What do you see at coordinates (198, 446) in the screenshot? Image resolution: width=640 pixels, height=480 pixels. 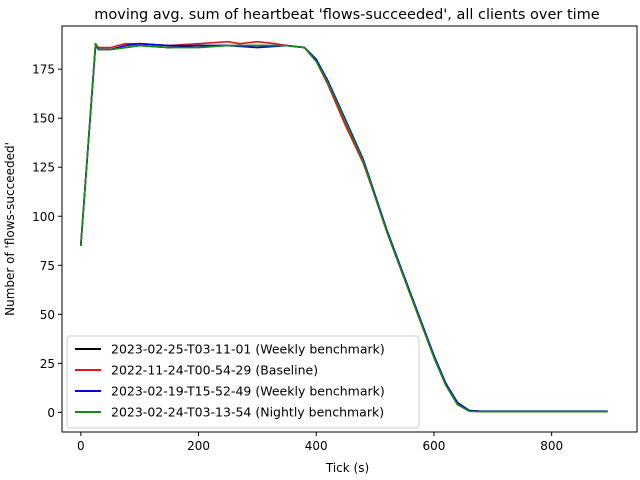 I see `x-tick-label: 200` at bounding box center [198, 446].